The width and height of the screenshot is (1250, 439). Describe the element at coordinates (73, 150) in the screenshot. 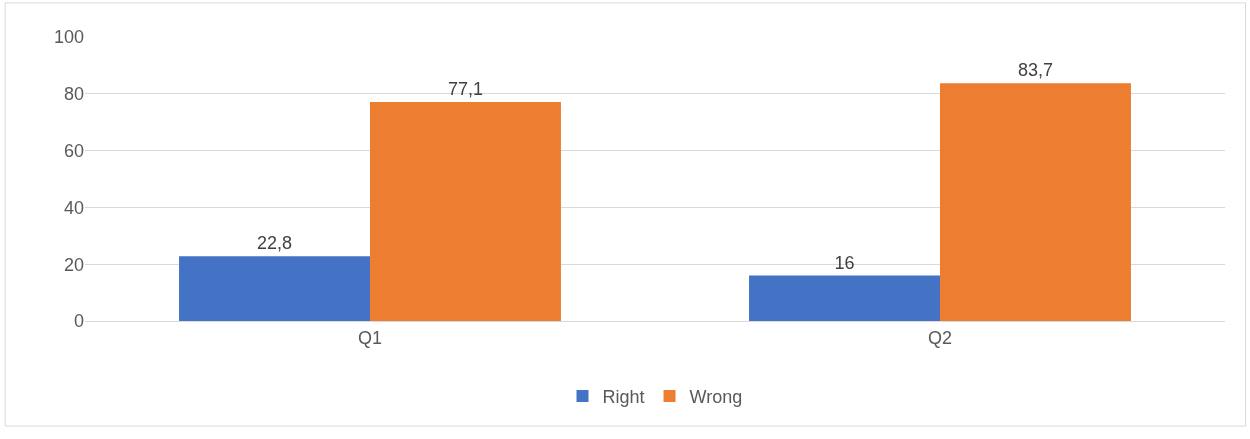

I see `y-tick-label: 60` at that location.